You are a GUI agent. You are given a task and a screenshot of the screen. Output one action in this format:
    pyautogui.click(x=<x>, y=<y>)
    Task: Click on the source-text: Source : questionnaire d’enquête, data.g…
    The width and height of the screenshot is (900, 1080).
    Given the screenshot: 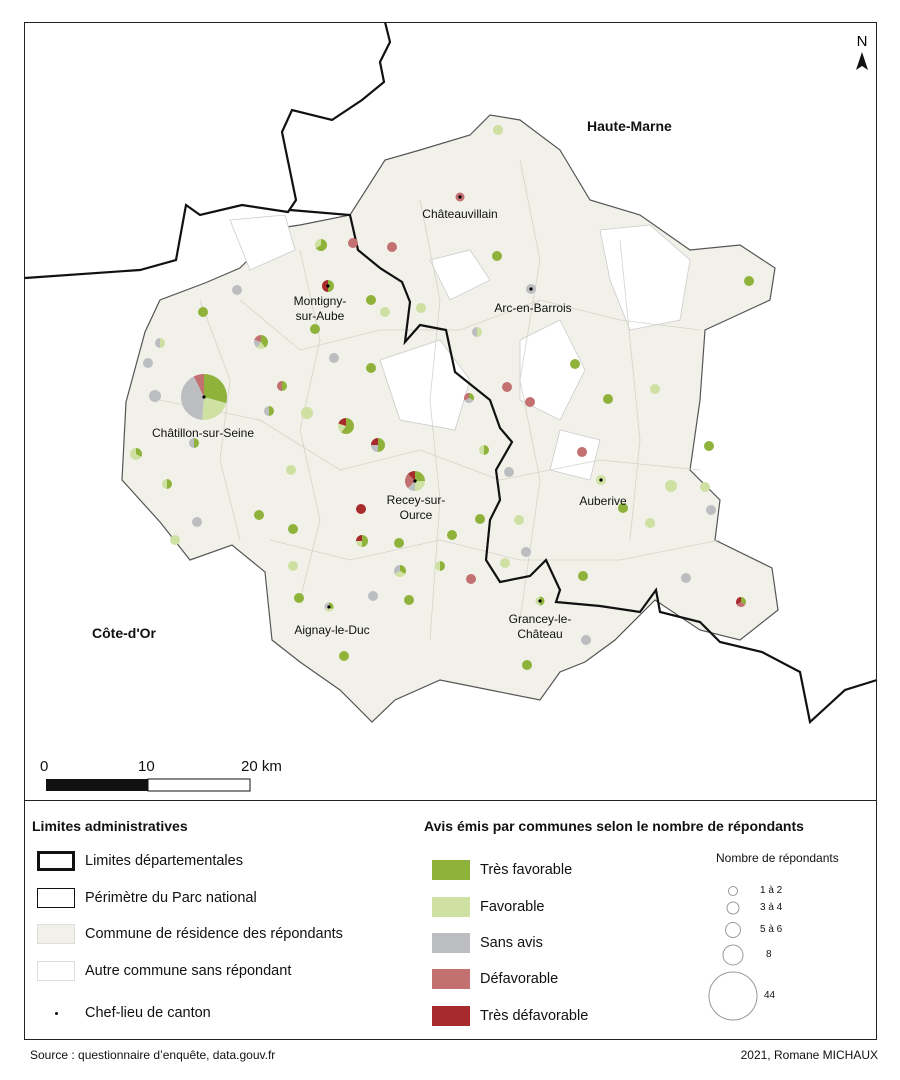 What is the action you would take?
    pyautogui.click(x=153, y=1055)
    